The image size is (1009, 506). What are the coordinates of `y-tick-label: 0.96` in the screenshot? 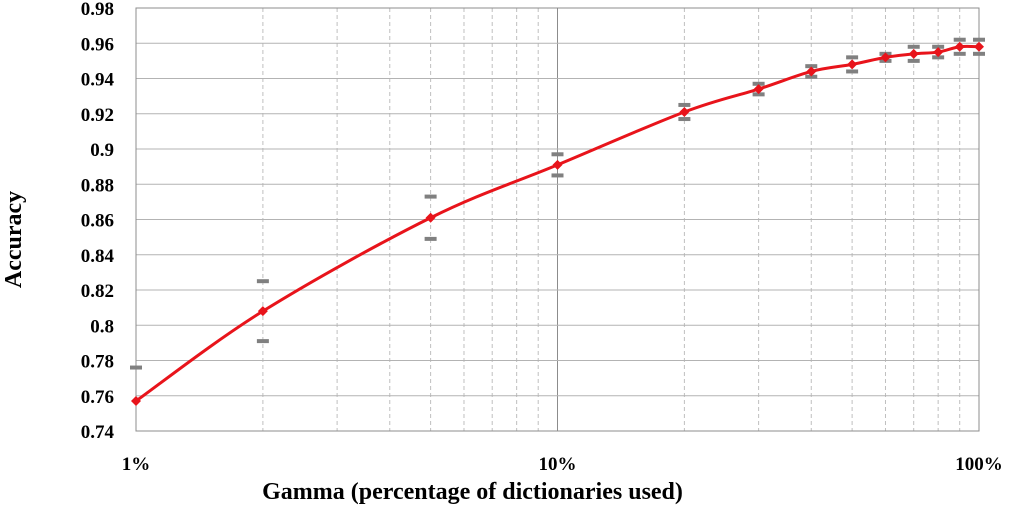 It's located at (97, 44).